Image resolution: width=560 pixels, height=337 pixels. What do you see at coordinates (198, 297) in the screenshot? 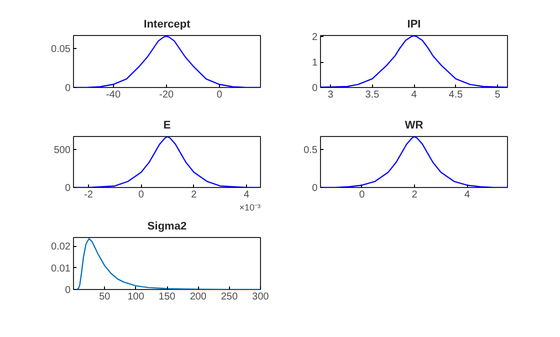
I see `x-tick-label: 200` at bounding box center [198, 297].